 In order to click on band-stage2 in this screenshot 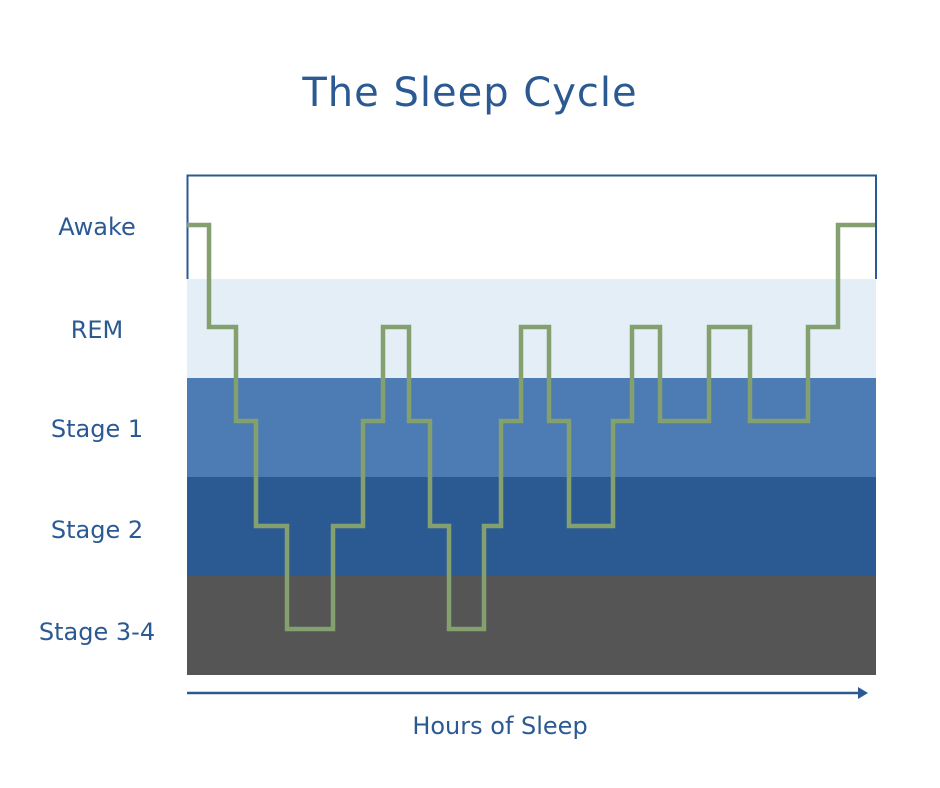, I will do `click(531, 526)`.